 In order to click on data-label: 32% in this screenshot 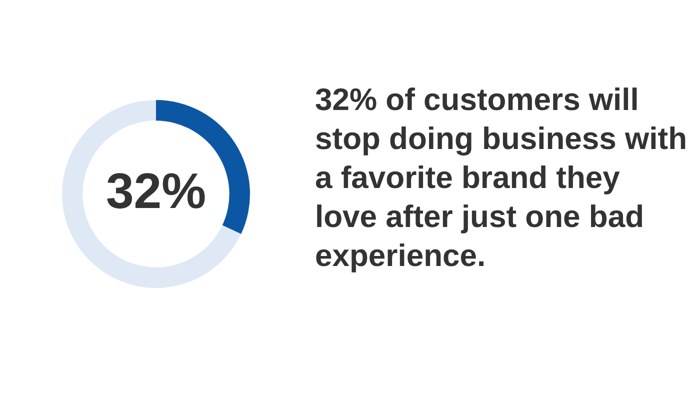, I will do `click(156, 190)`.